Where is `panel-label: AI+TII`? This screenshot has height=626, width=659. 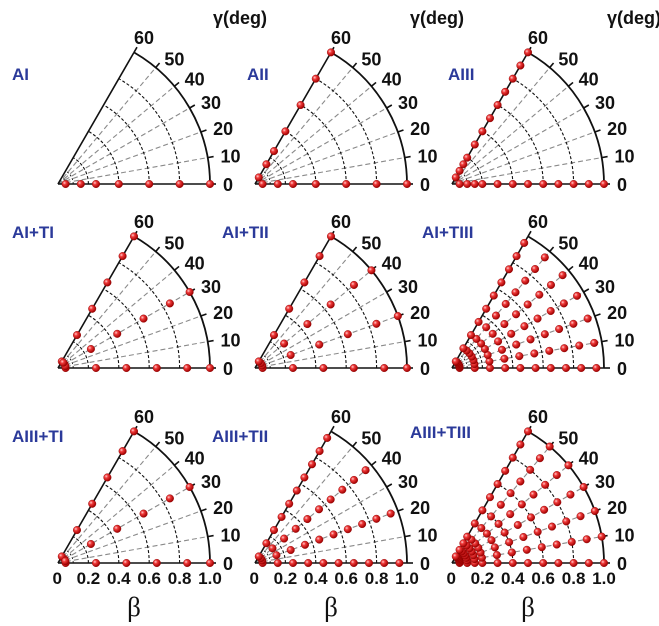 panel-label: AI+TII is located at coordinates (245, 232).